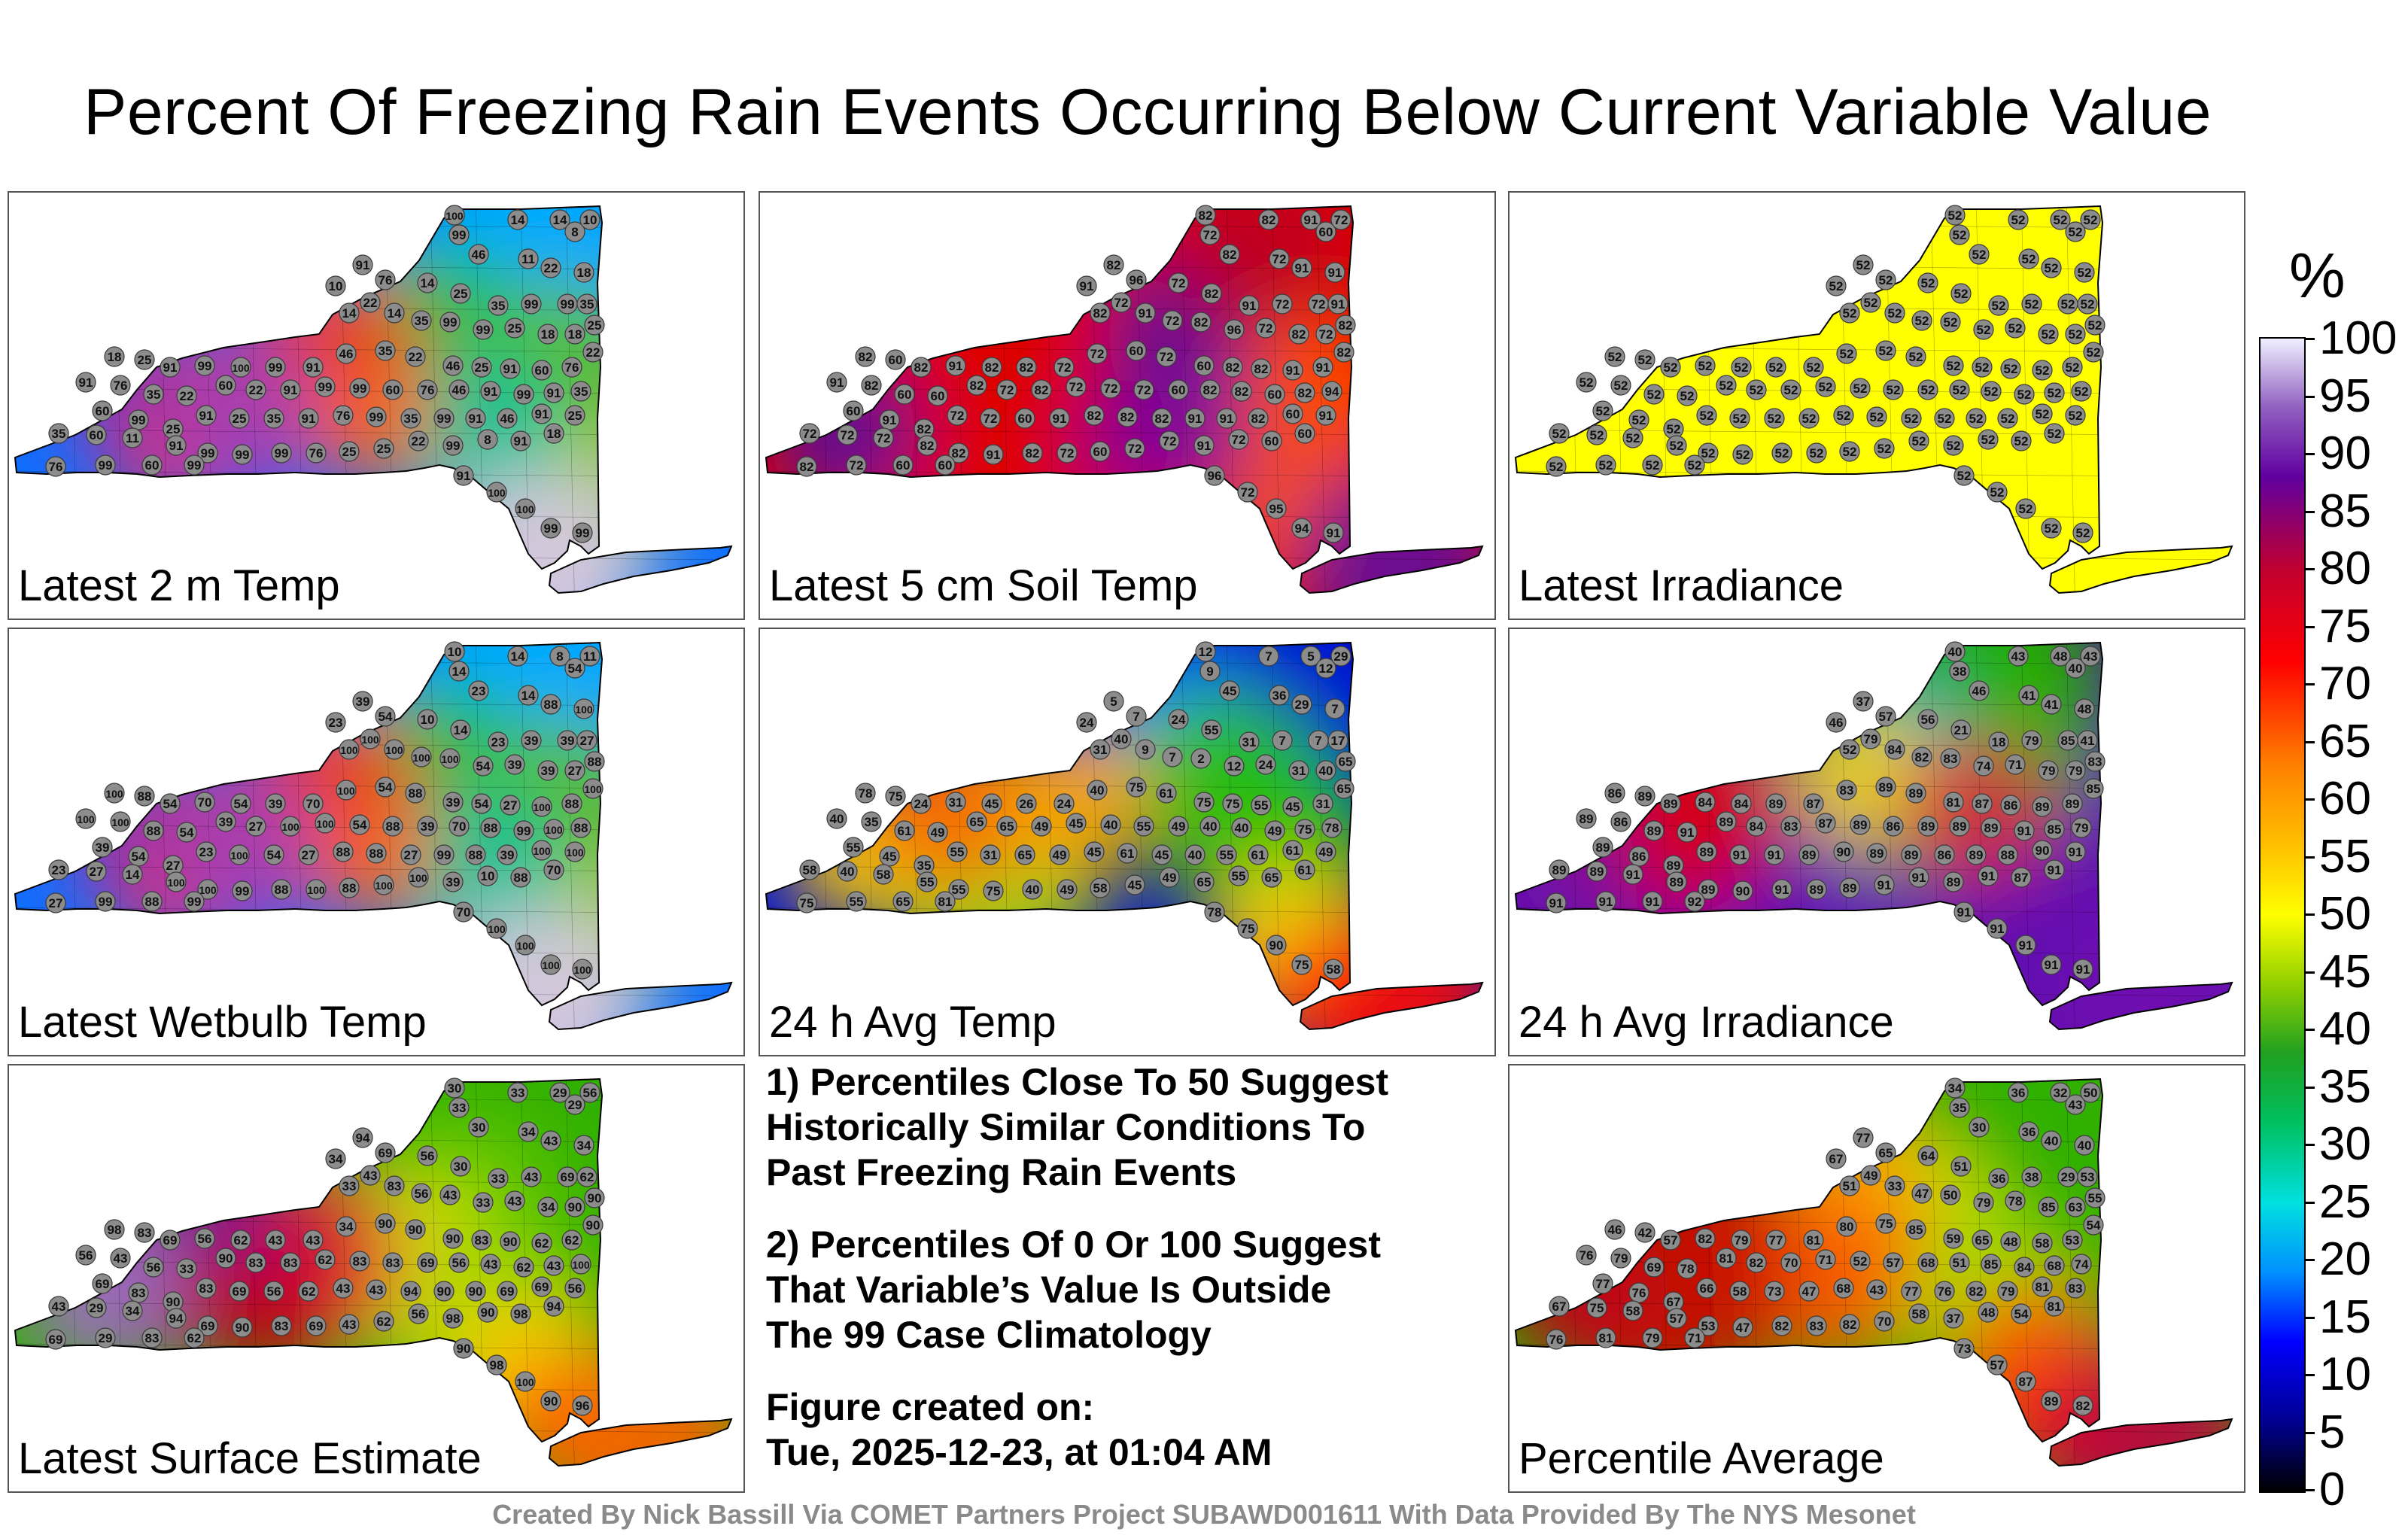 The image size is (2408, 1535). What do you see at coordinates (507, 855) in the screenshot?
I see `station-value: 39` at bounding box center [507, 855].